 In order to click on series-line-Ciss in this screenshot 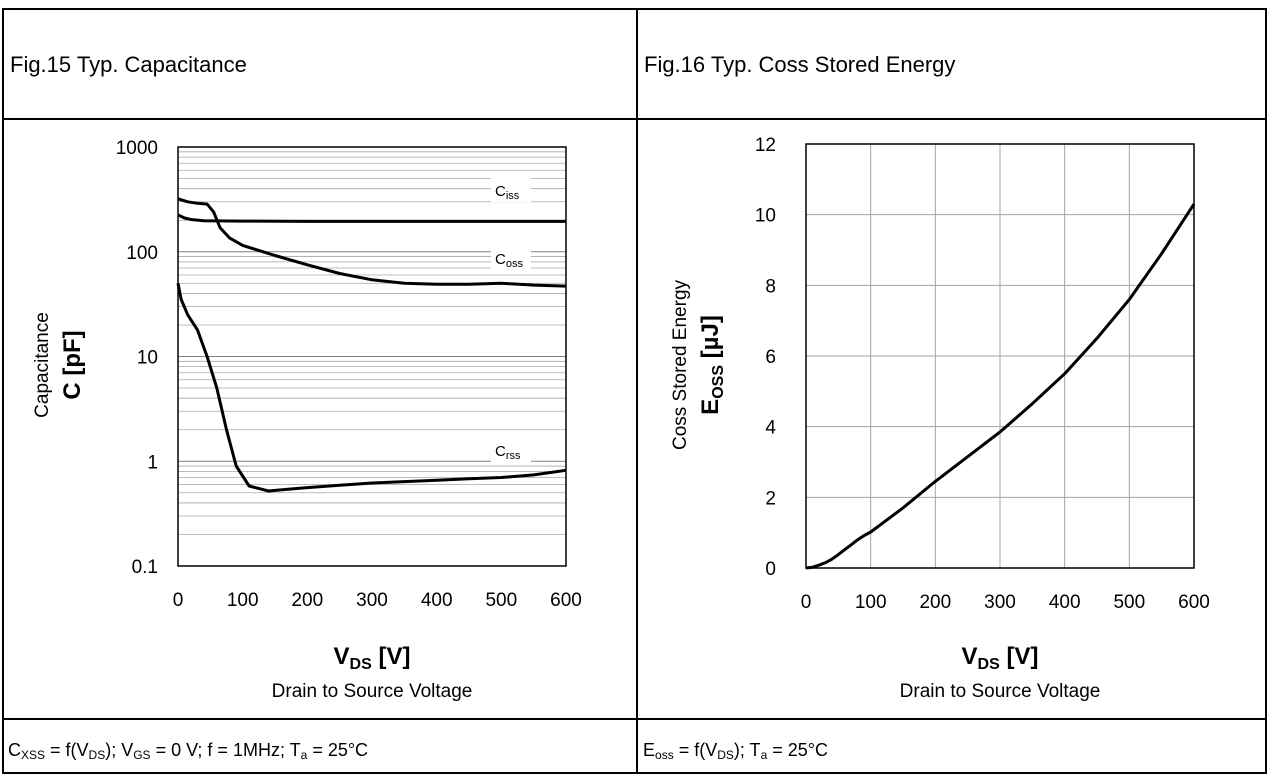, I will do `click(371, 218)`.